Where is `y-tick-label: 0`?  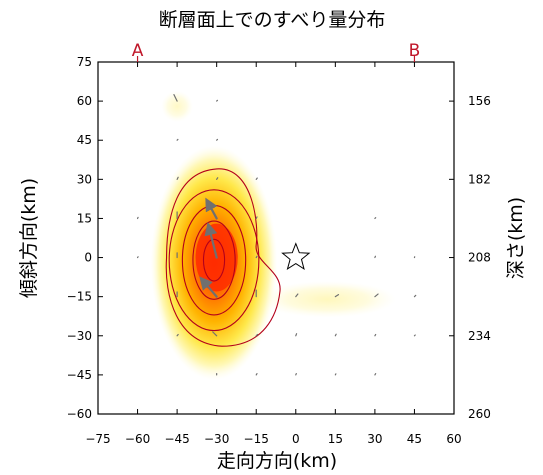 y-tick-label: 0 is located at coordinates (88, 258).